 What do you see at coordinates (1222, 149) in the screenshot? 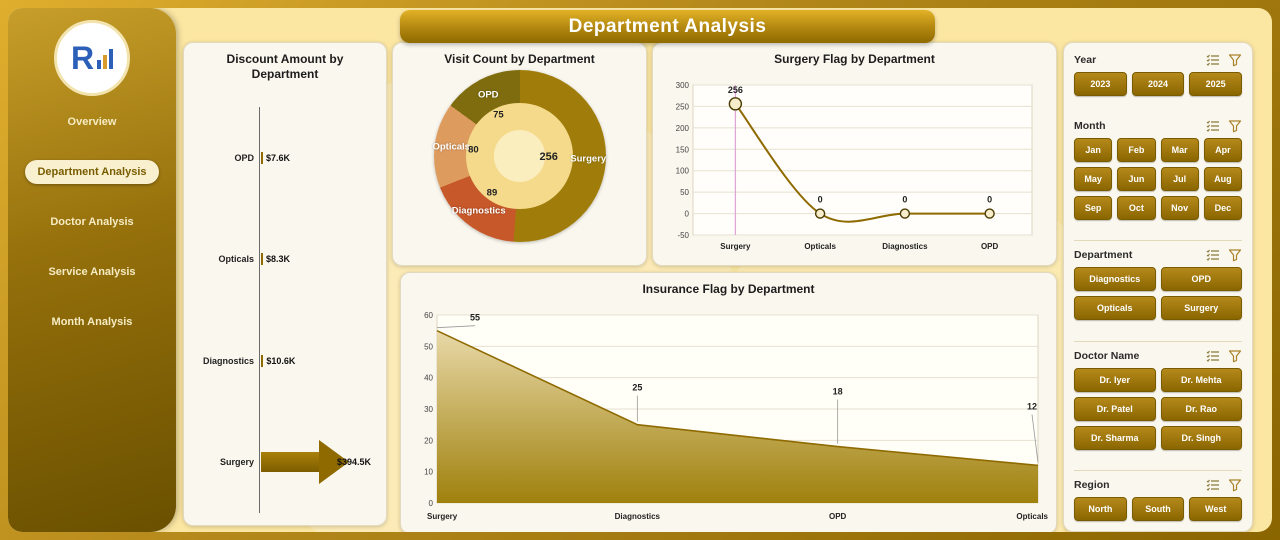
I see `filter-option-apr: Apr` at bounding box center [1222, 149].